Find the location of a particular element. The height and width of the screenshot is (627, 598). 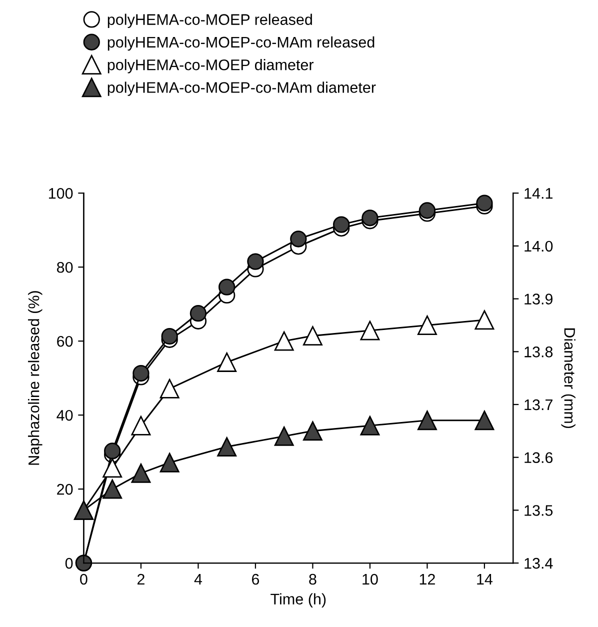

y-tick-label: 40 is located at coordinates (64, 415).